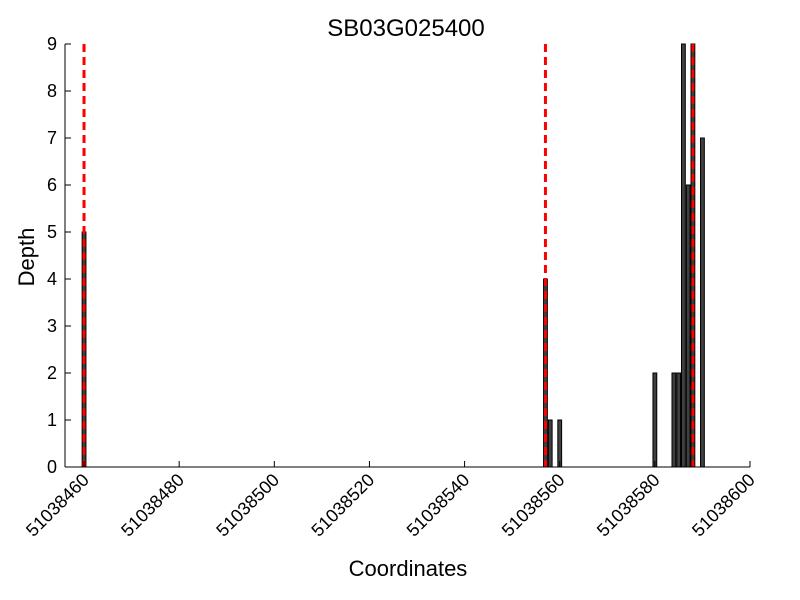 This screenshot has height=600, width=800. Describe the element at coordinates (52, 91) in the screenshot. I see `y-tick-label: 8` at that location.